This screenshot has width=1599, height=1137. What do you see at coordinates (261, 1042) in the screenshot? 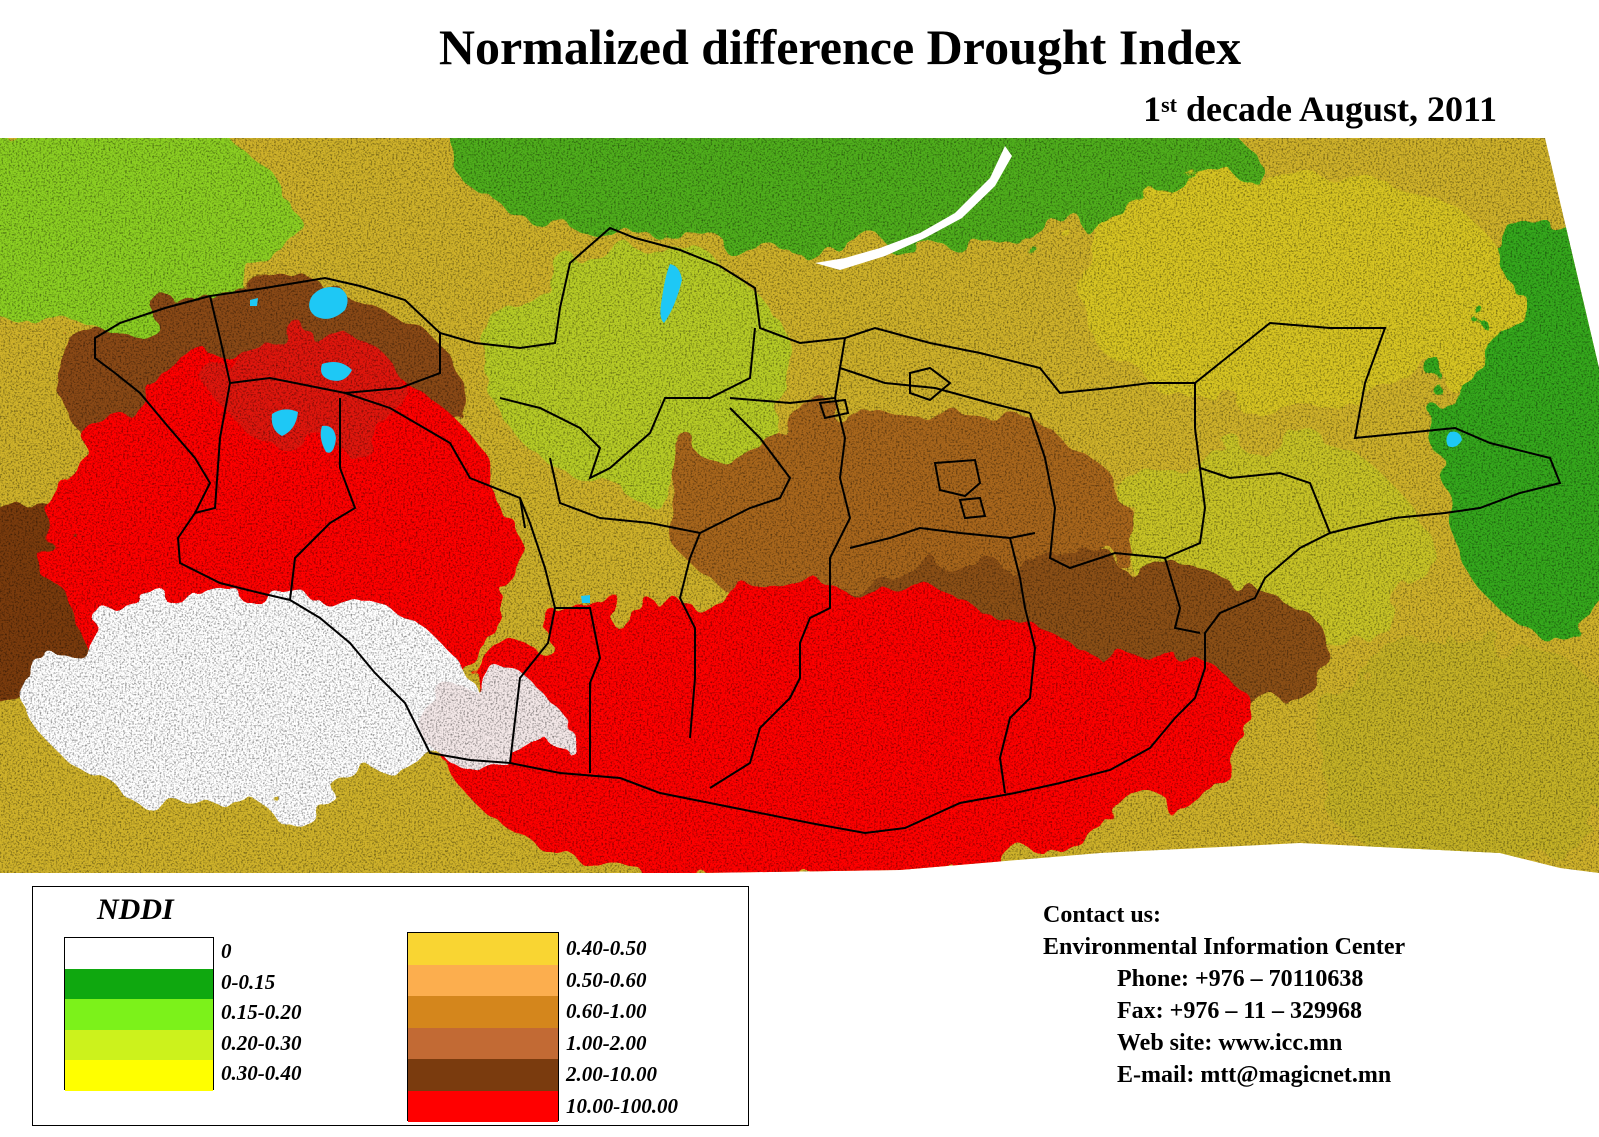
I see `legend-label-3: 0.20-0.30` at bounding box center [261, 1042].